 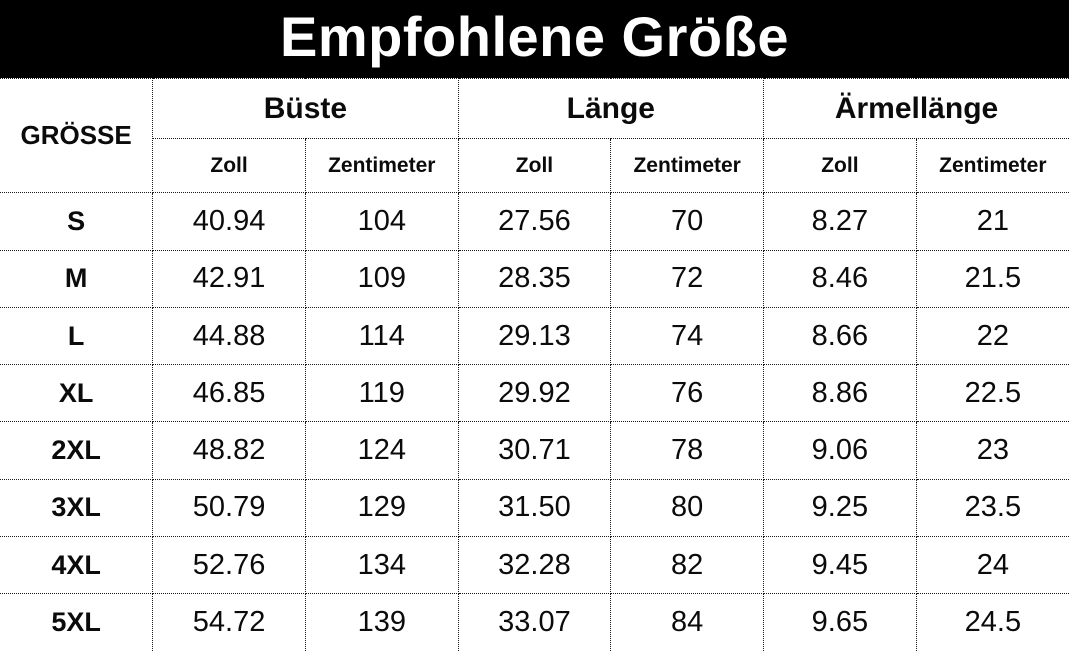 What do you see at coordinates (229, 393) in the screenshot?
I see `value-cell: 46.85` at bounding box center [229, 393].